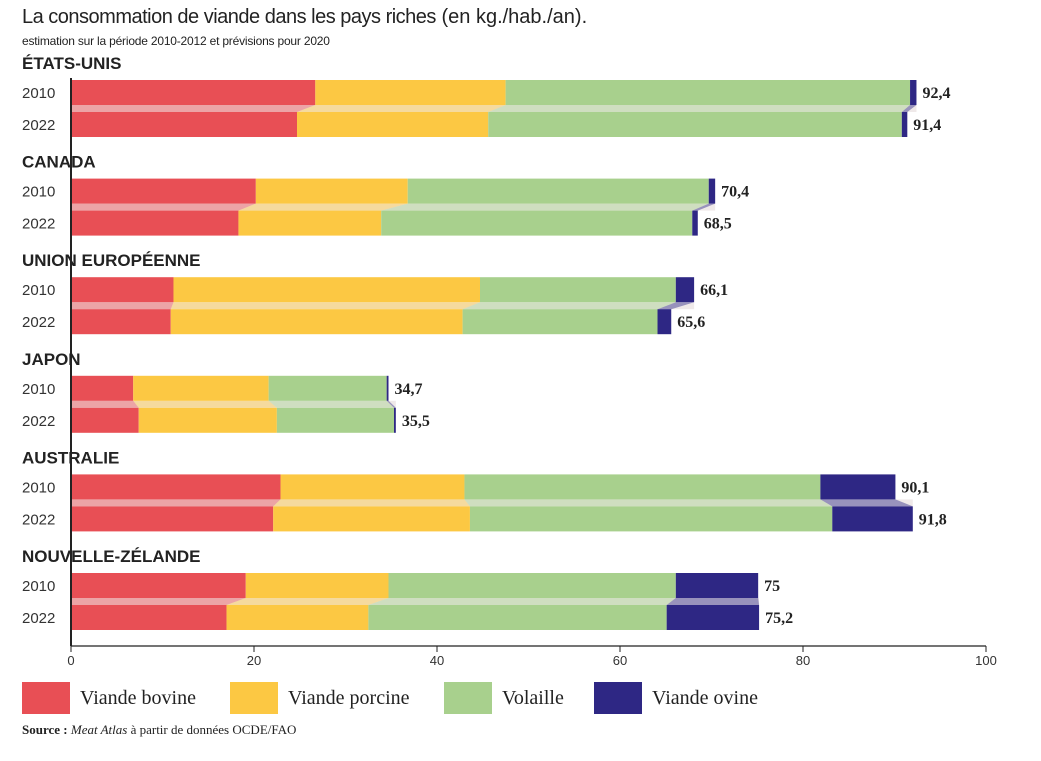 The height and width of the screenshot is (761, 1041). I want to click on legend-item-bovine: Viande bovine, so click(109, 698).